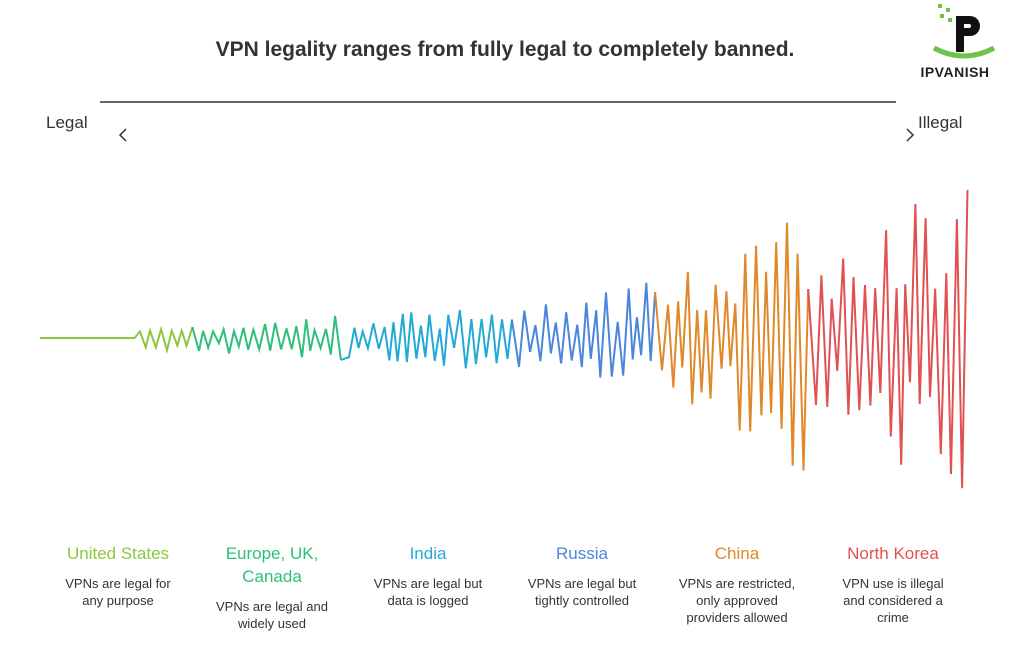  Describe the element at coordinates (964, 31) in the screenshot. I see `logo-icon` at that location.